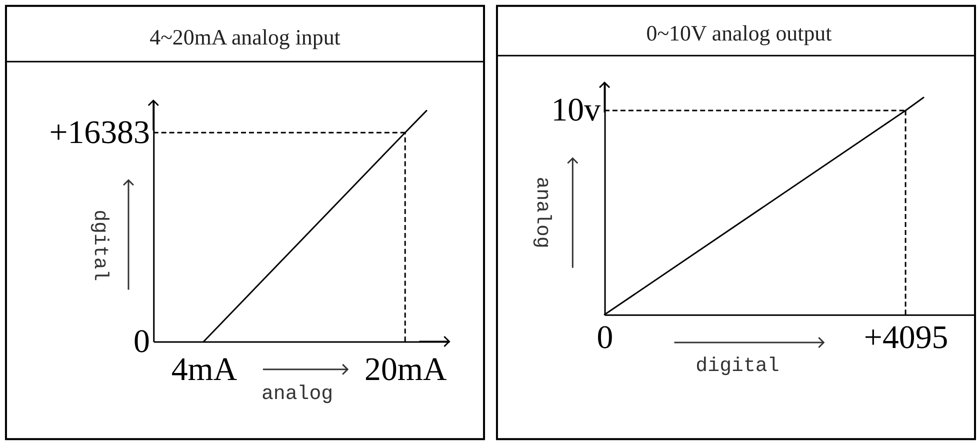 The width and height of the screenshot is (979, 446). What do you see at coordinates (100, 246) in the screenshot?
I see `y-axis-title: dgital` at bounding box center [100, 246].